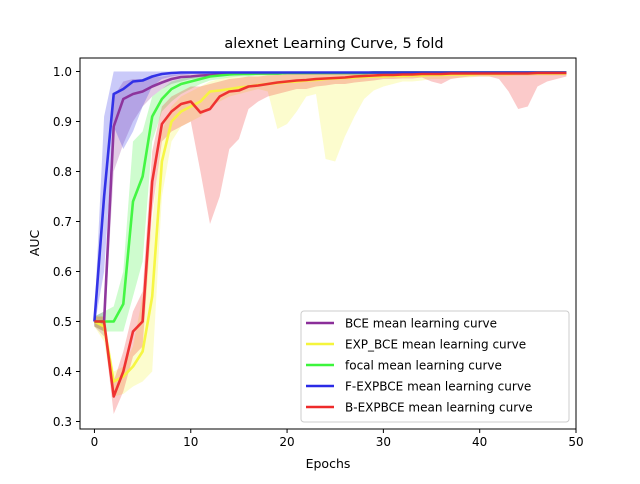 The image size is (640, 484). I want to click on x-tick-label: 0, so click(95, 442).